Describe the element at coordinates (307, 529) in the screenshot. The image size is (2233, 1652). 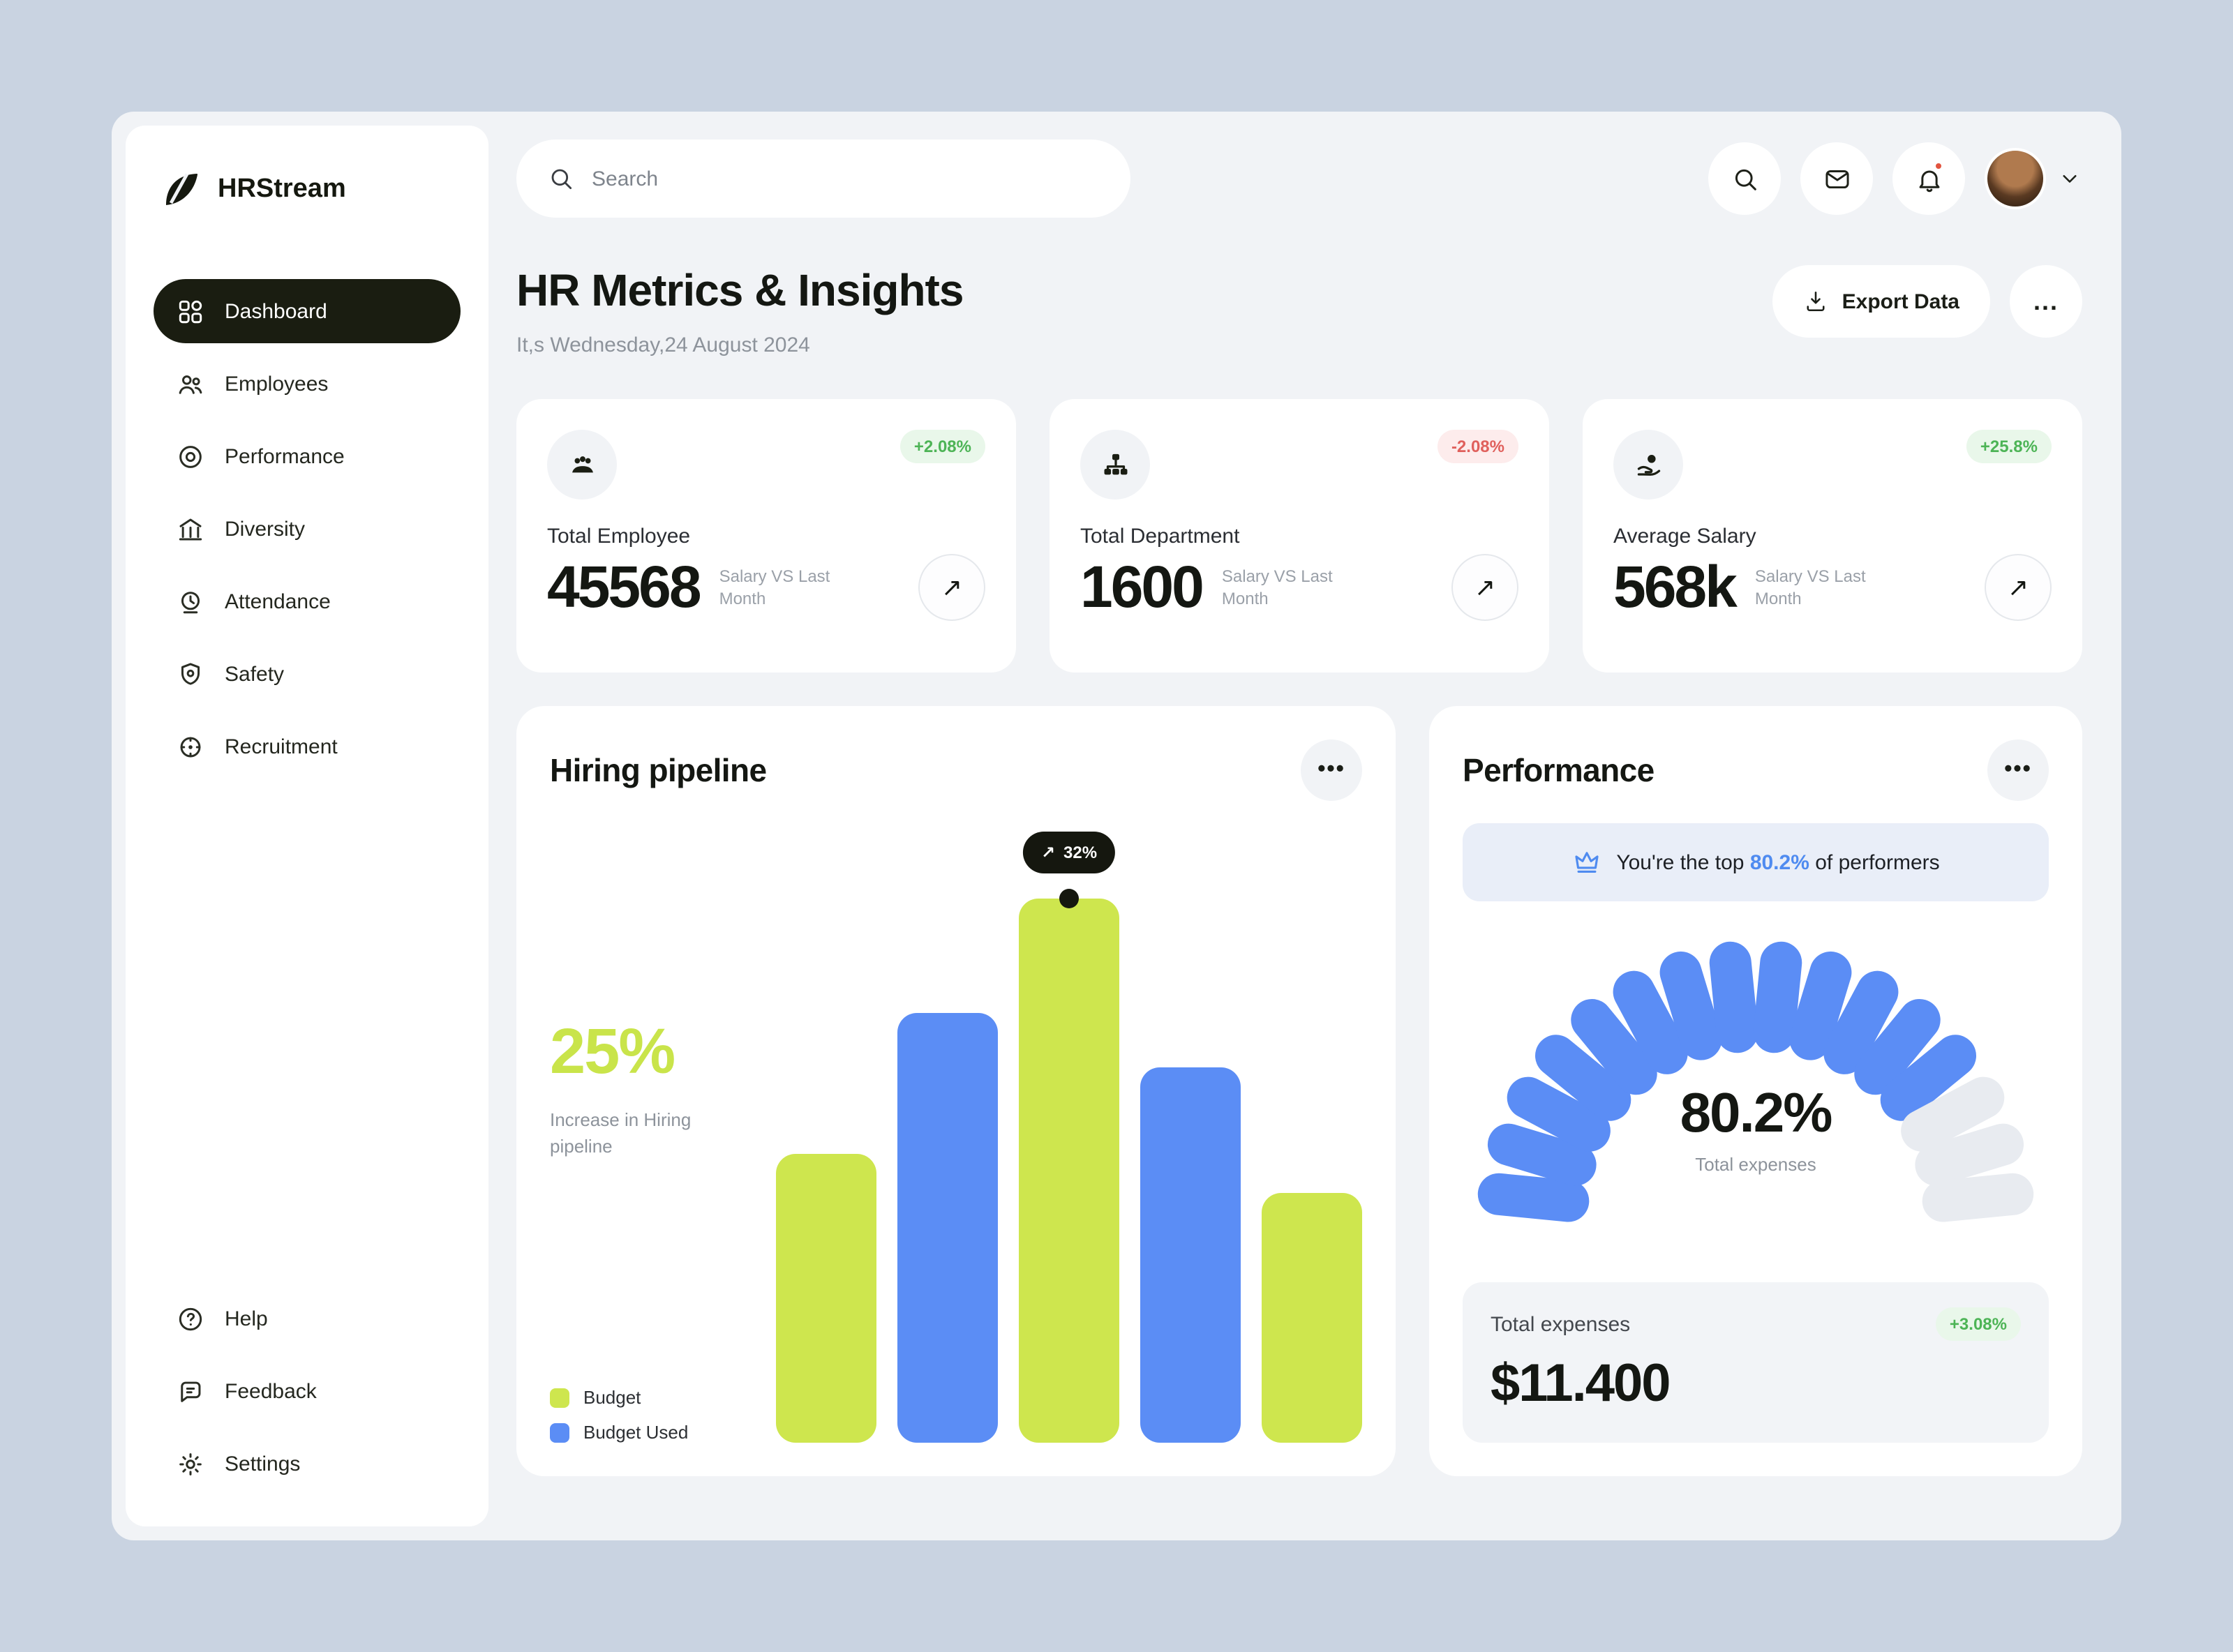
I see `sidebar-item-diversity: Diversity` at that location.